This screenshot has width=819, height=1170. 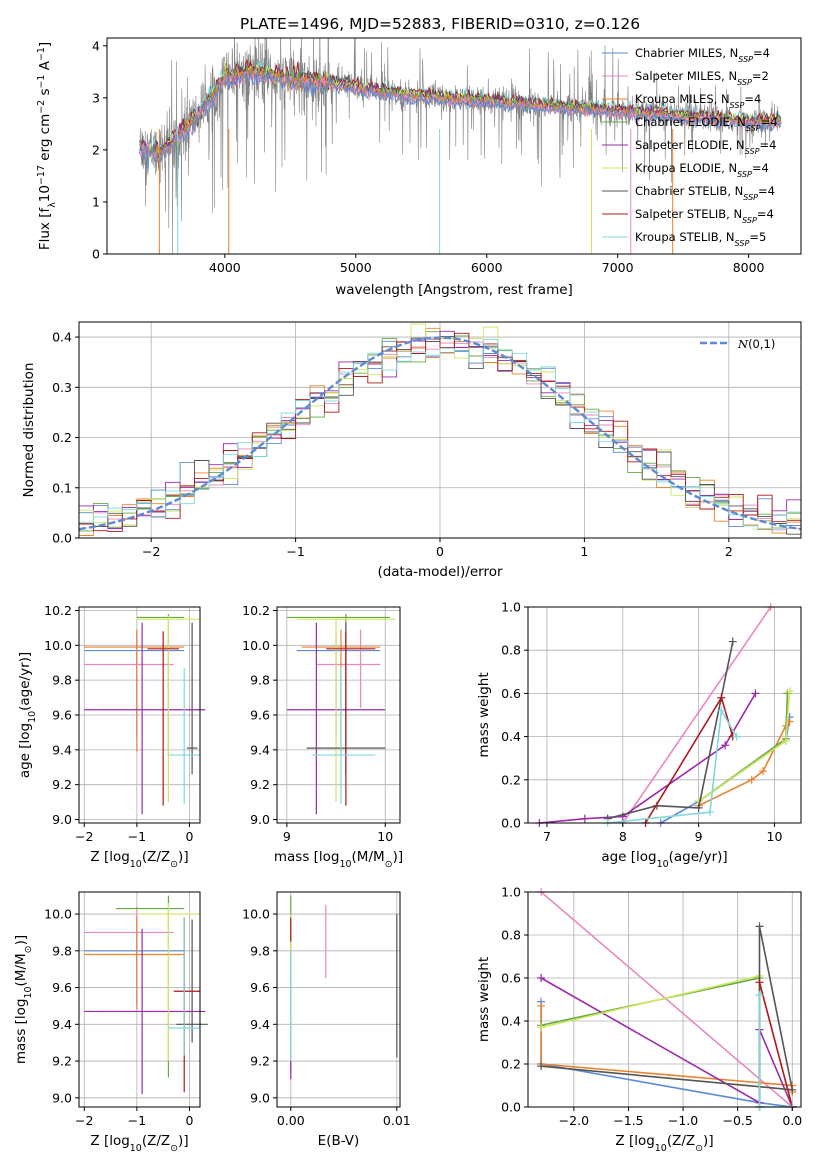 I want to click on y-tick-label: 1.0, so click(x=511, y=892).